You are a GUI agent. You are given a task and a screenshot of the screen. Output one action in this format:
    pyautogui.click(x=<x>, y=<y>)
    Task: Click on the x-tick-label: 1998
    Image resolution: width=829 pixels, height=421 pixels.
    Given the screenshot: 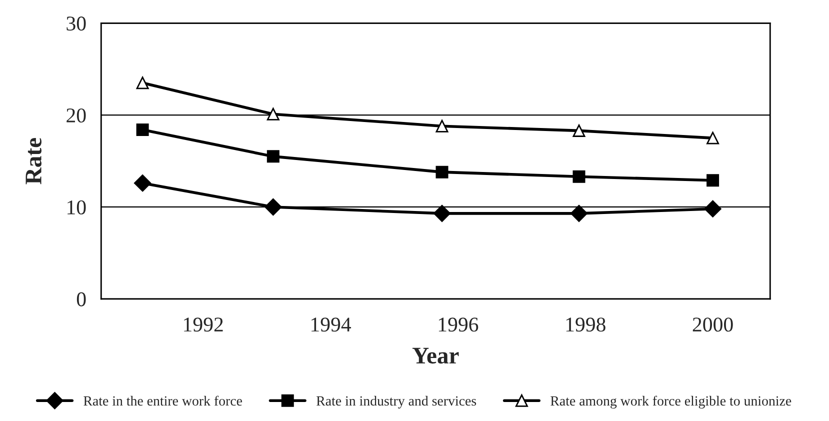 What is the action you would take?
    pyautogui.click(x=586, y=325)
    